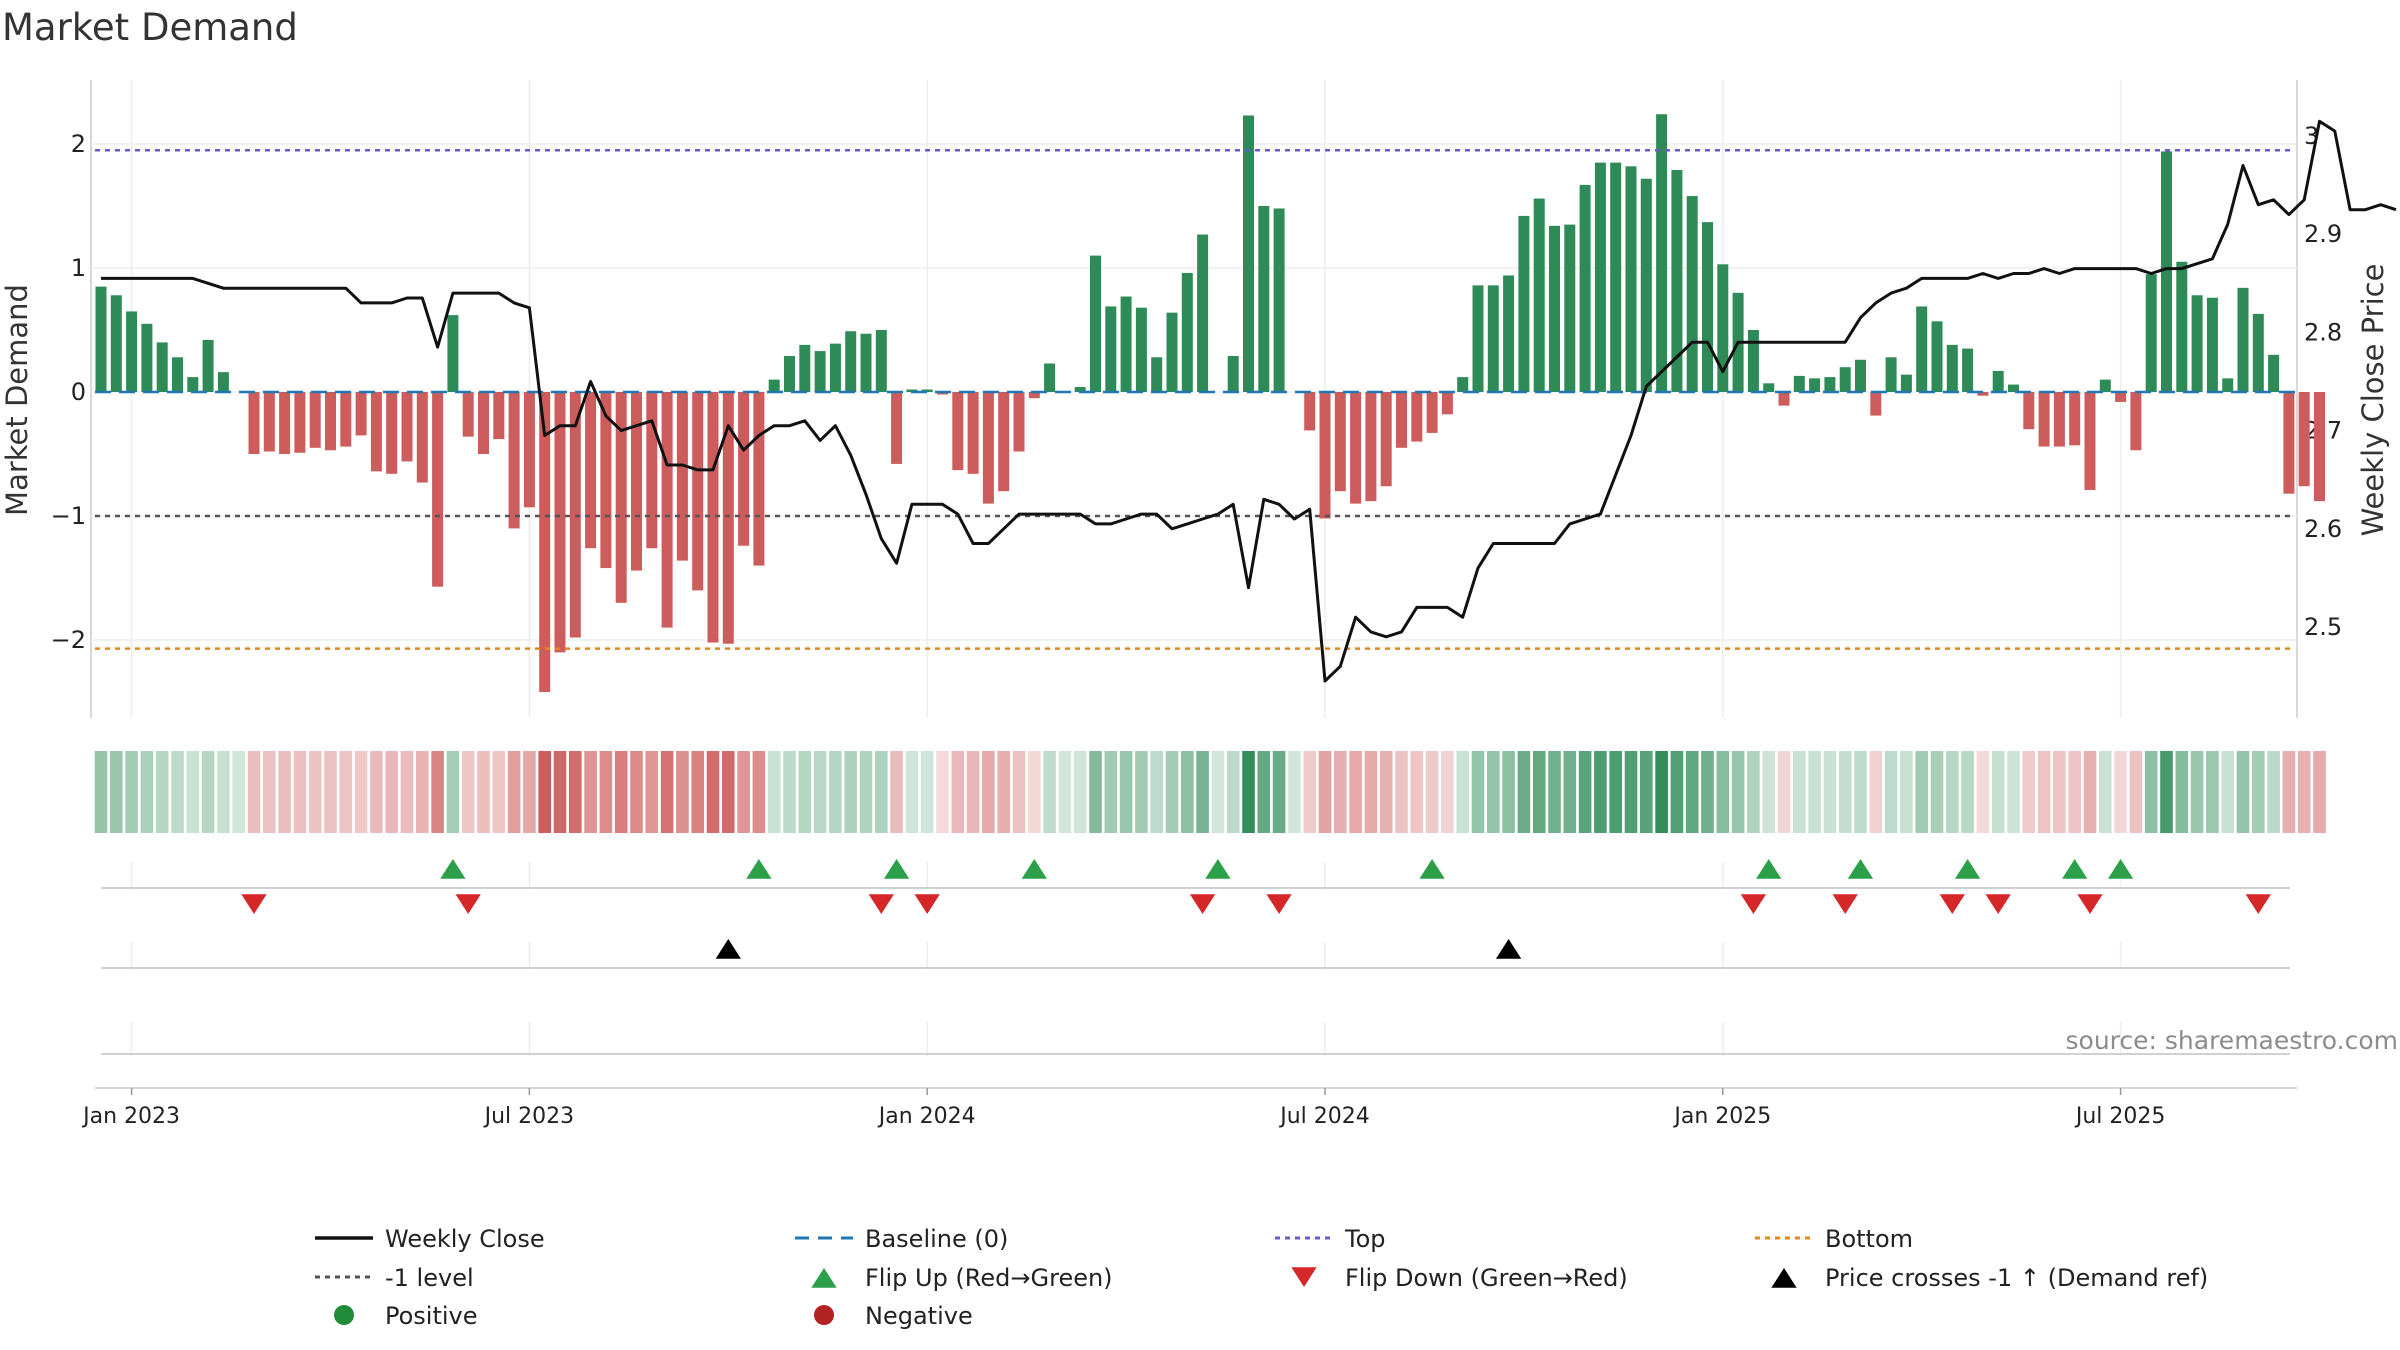 The height and width of the screenshot is (1350, 2400). I want to click on y-tick-label: −2, so click(68, 640).